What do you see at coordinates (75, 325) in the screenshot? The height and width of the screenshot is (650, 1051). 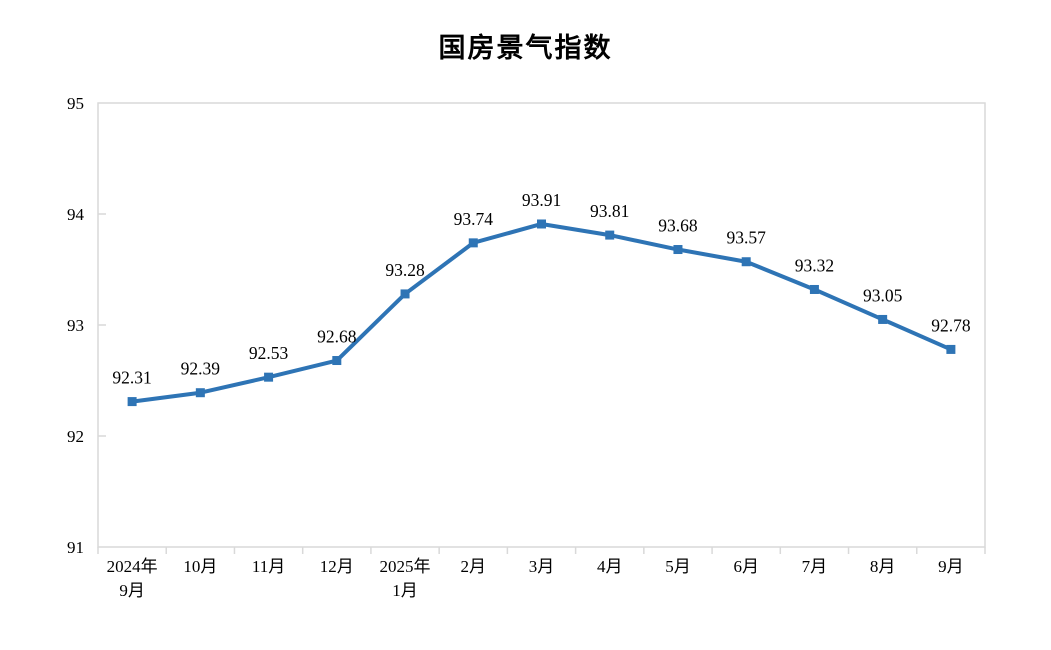 I see `y-axis-tick-label: 93` at bounding box center [75, 325].